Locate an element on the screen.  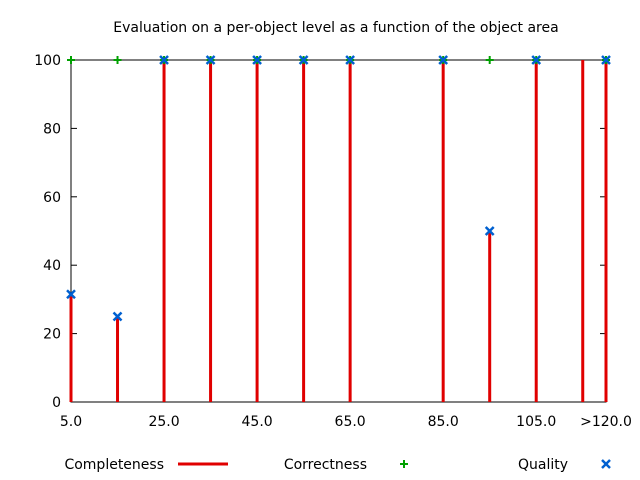
x-tick-label: 105.0 is located at coordinates (536, 422).